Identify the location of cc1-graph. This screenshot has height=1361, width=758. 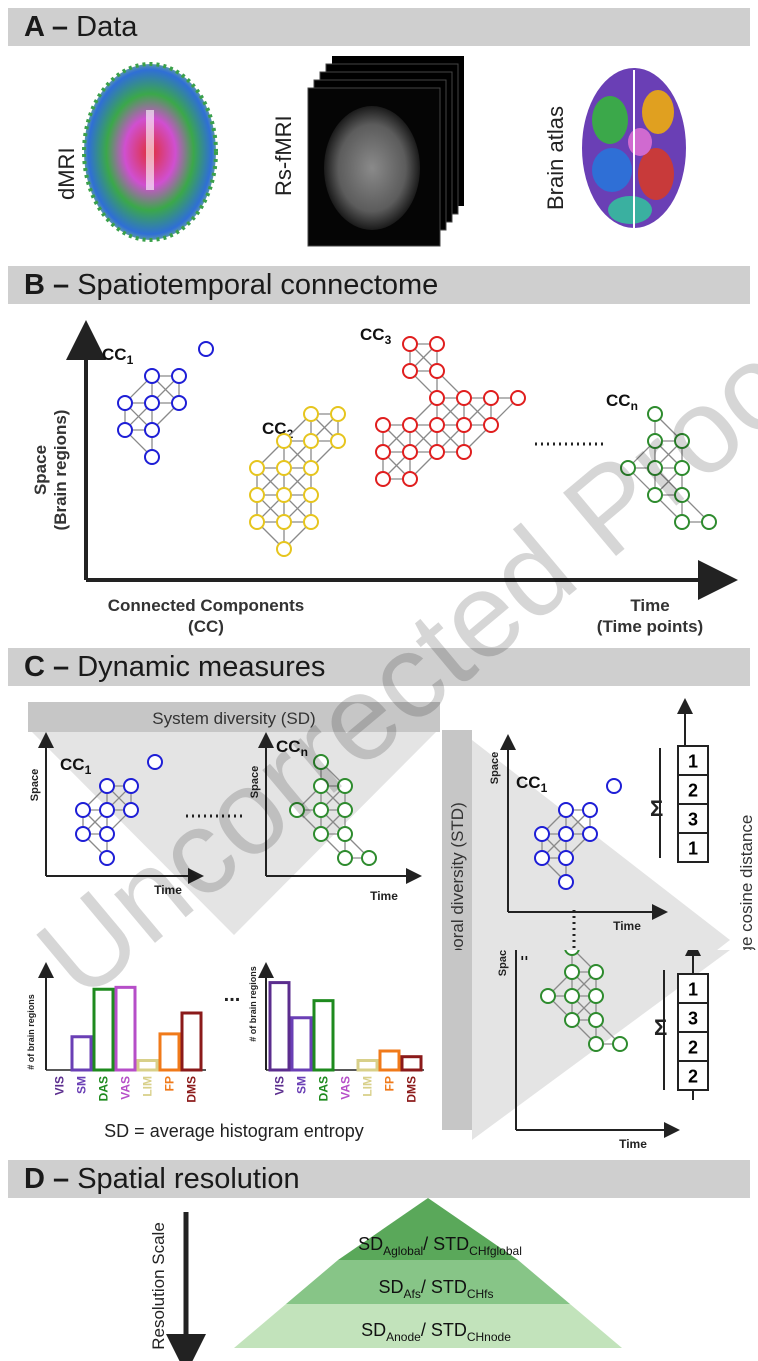
(165, 403).